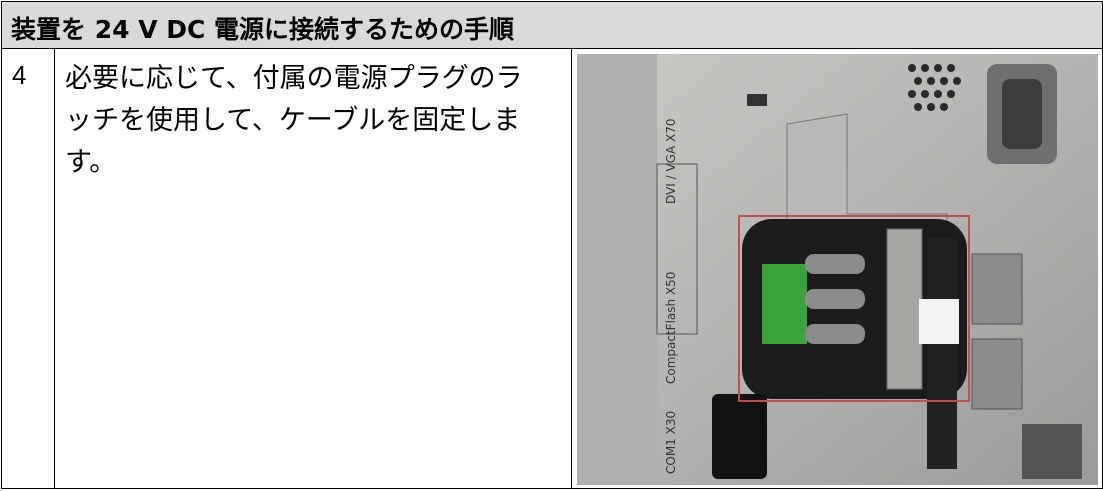  What do you see at coordinates (617, 269) in the screenshot?
I see `side-panel` at bounding box center [617, 269].